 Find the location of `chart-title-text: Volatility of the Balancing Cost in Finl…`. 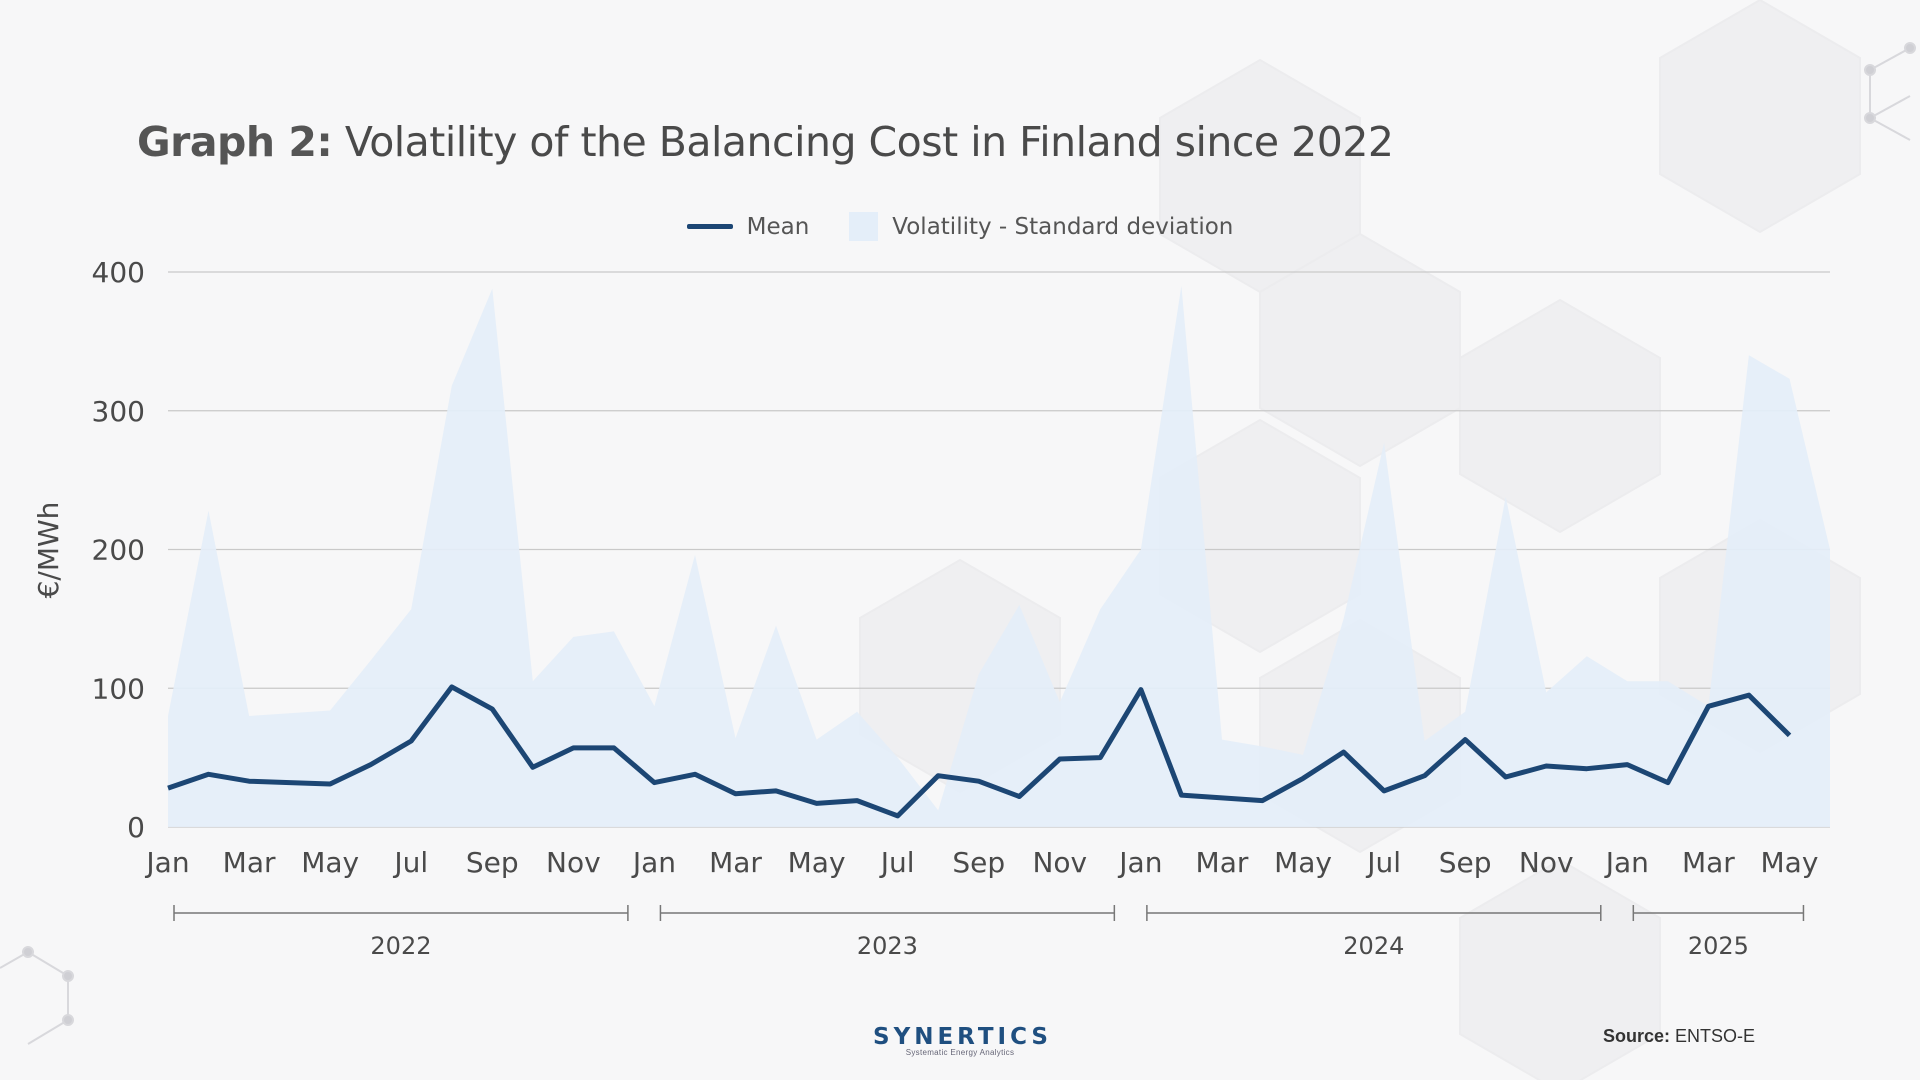

chart-title-text: Volatility of the Balancing Cost in Finl… is located at coordinates (869, 142).